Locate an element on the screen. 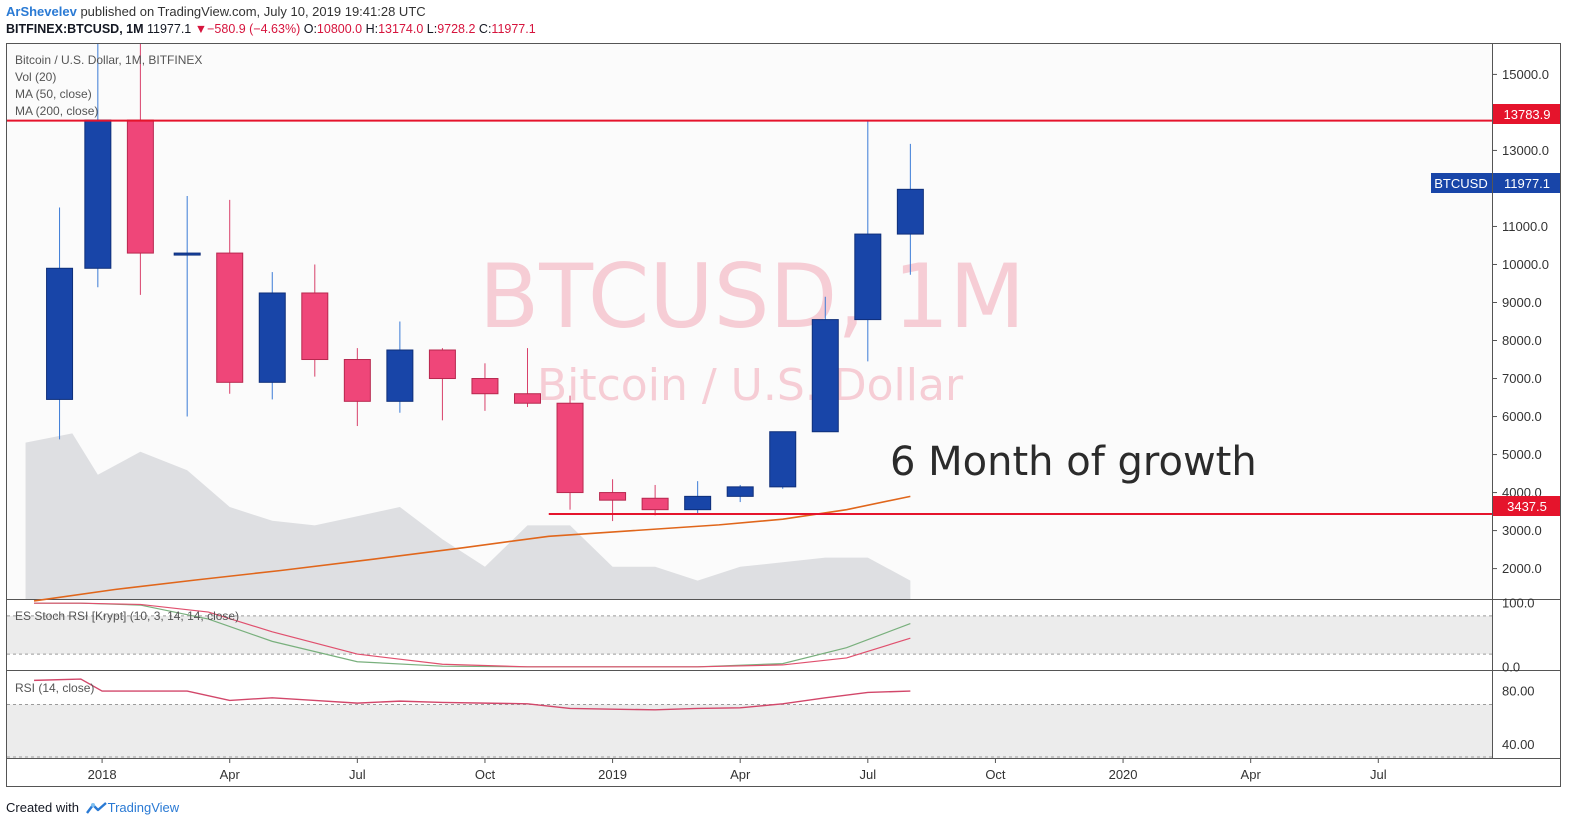 The height and width of the screenshot is (837, 1588). price-tick-label: 13000.0 is located at coordinates (1525, 150).